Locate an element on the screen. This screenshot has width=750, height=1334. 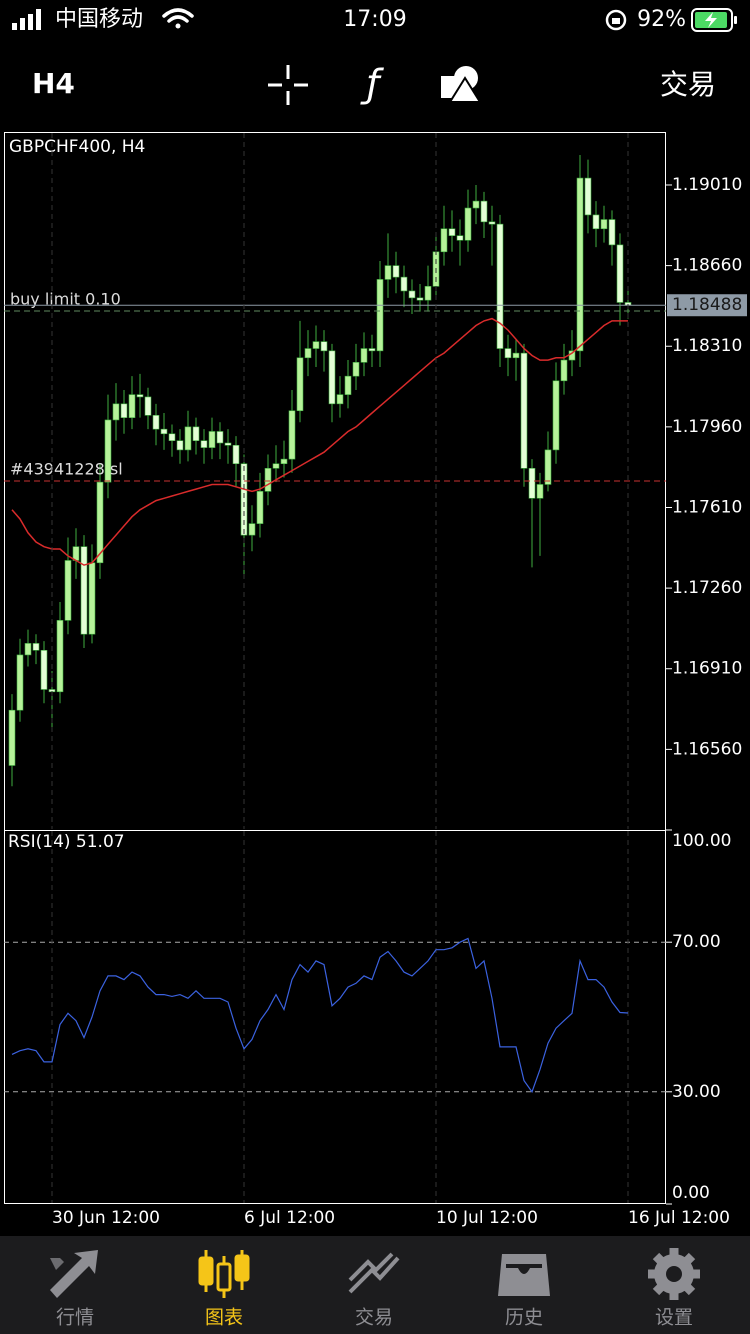
objects-button is located at coordinates (461, 84).